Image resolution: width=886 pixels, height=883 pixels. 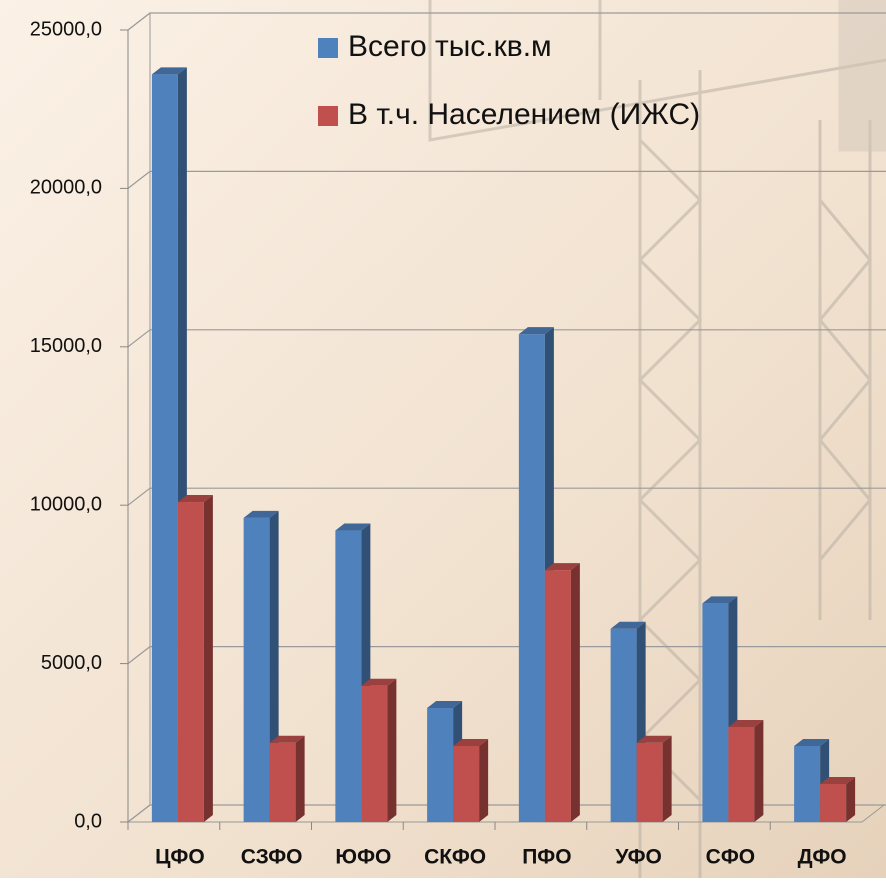 What do you see at coordinates (66, 346) in the screenshot?
I see `y-tick-label: 15000,0` at bounding box center [66, 346].